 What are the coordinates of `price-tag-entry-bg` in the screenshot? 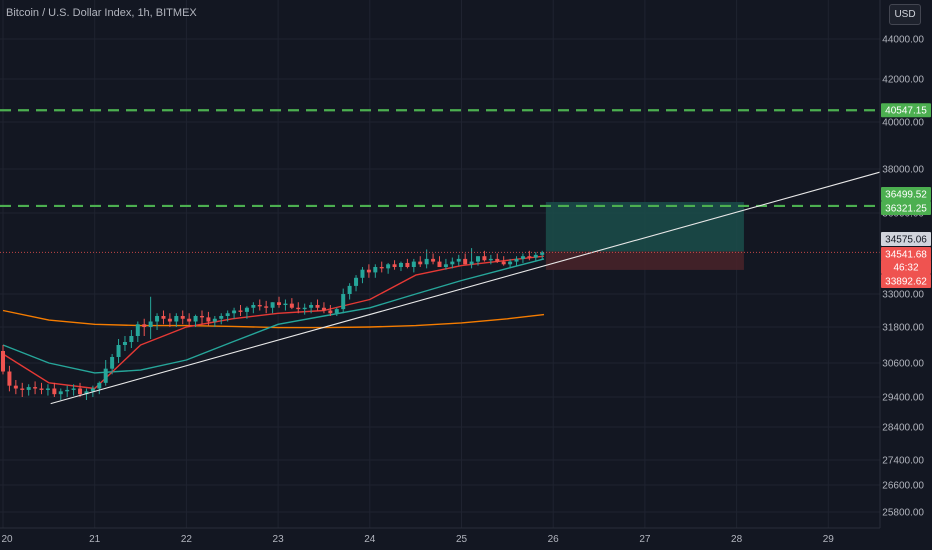 It's located at (906, 239).